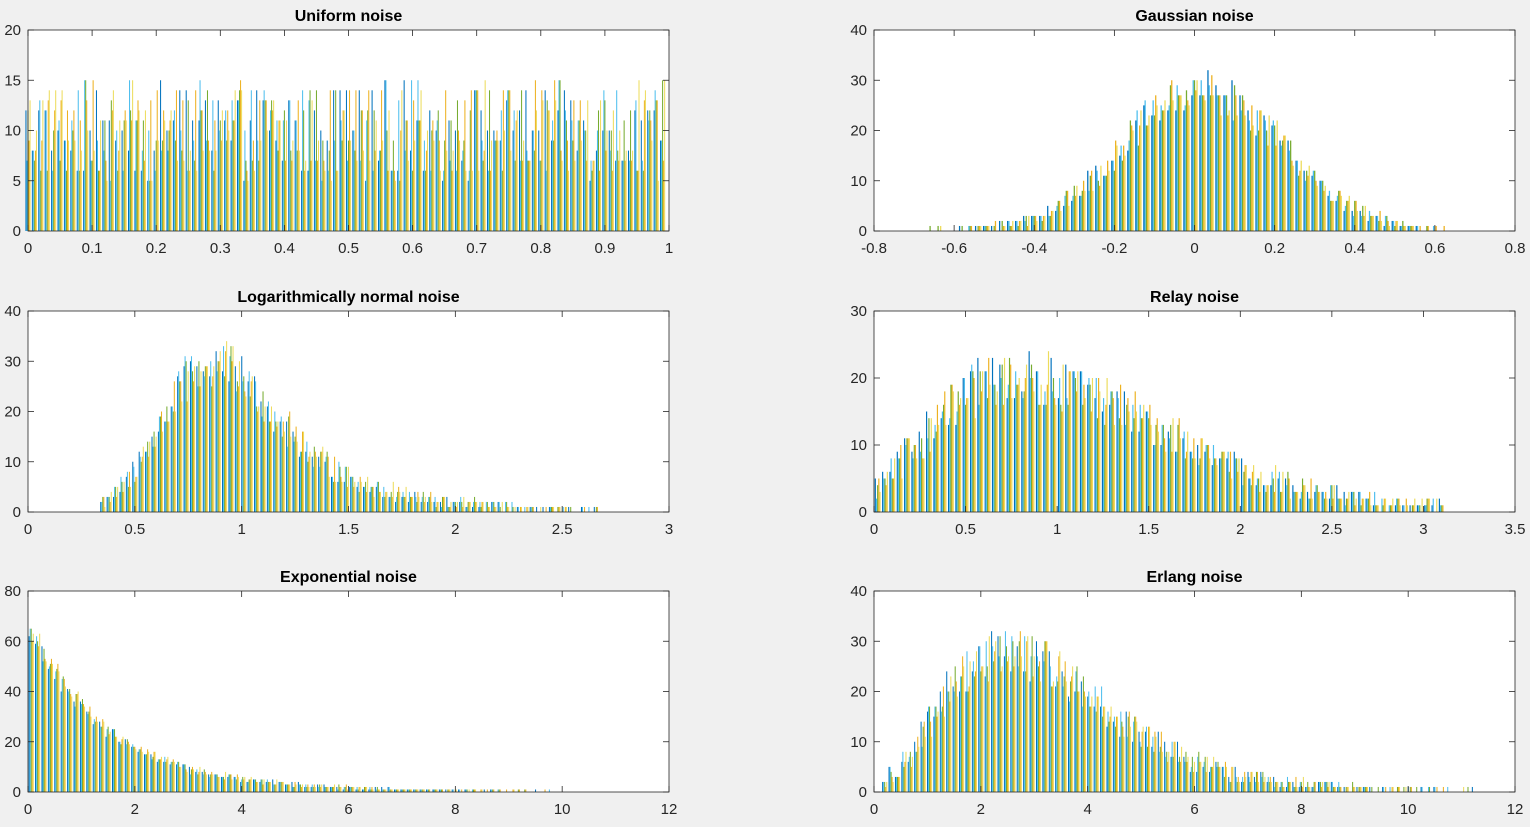 This screenshot has height=827, width=1530. What do you see at coordinates (476, 248) in the screenshot?
I see `x-tick-label: 0.7` at bounding box center [476, 248].